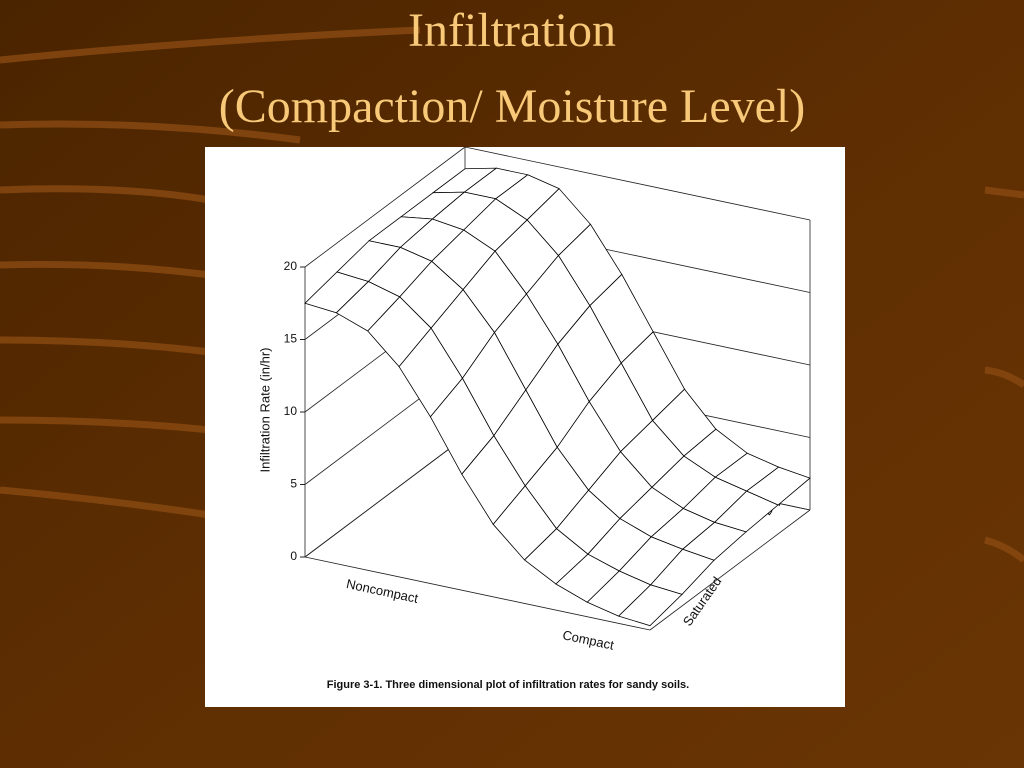 This screenshot has width=1024, height=768. I want to click on z-tick-label: 5, so click(293, 484).